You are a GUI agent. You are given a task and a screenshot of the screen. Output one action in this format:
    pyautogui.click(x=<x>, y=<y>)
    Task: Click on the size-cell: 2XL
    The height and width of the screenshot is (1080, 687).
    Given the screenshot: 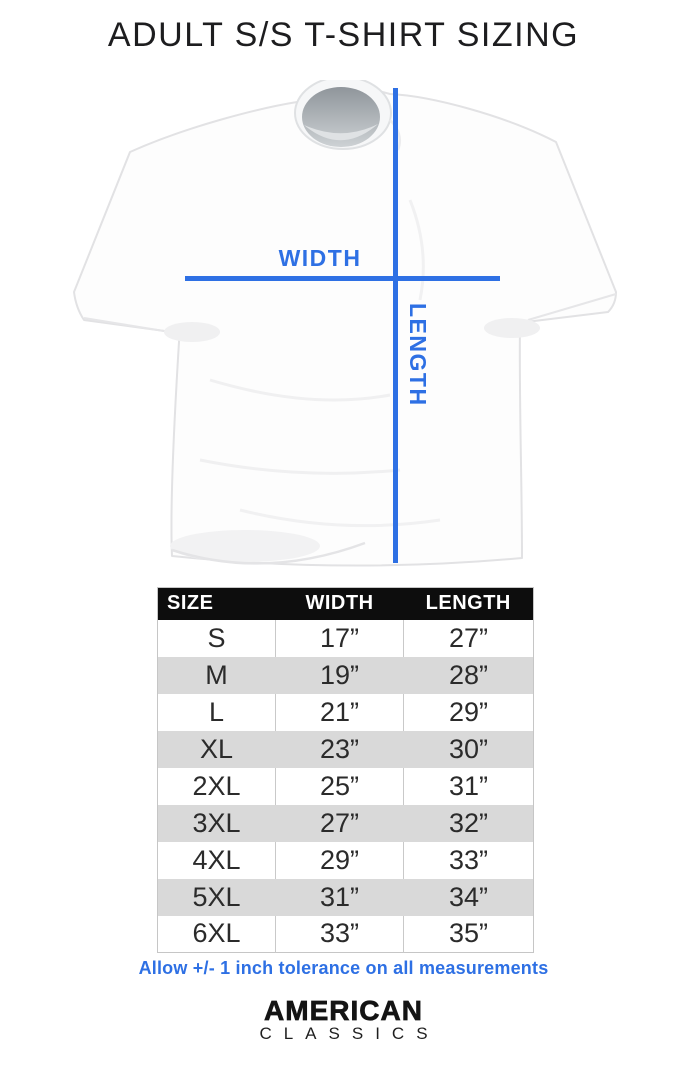 What is the action you would take?
    pyautogui.click(x=216, y=785)
    